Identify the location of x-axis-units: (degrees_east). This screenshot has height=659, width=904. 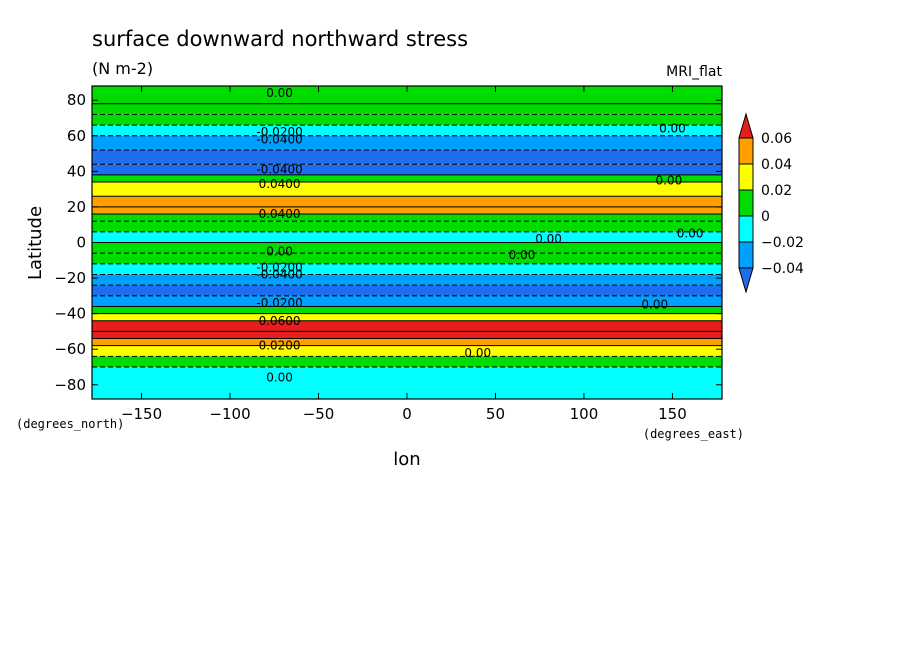
(693, 434).